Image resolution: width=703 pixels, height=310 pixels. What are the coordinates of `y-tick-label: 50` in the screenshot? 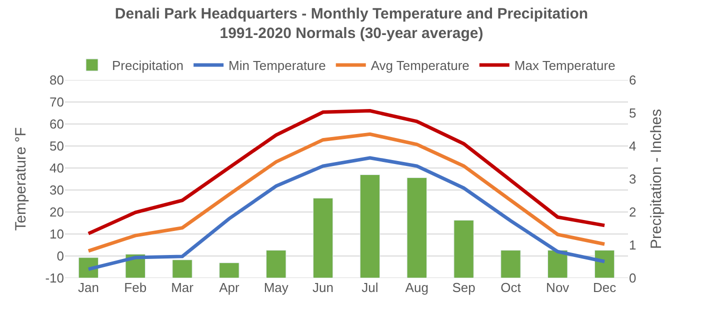 It's located at (57, 146).